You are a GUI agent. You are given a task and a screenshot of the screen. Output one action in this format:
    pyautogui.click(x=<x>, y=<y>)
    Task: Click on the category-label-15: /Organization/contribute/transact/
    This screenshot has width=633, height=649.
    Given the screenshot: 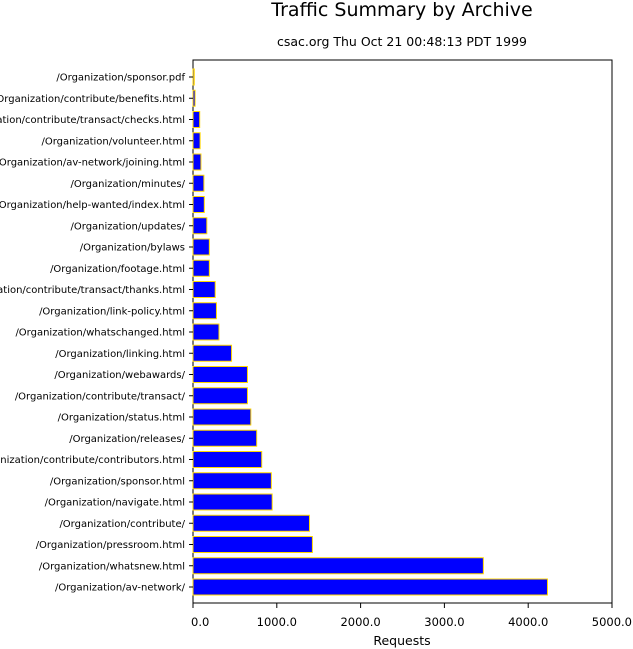 What is the action you would take?
    pyautogui.click(x=100, y=396)
    